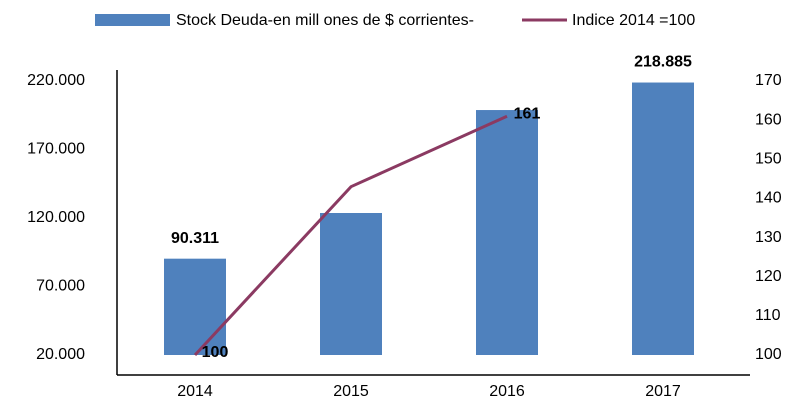 This screenshot has height=400, width=807. What do you see at coordinates (60, 354) in the screenshot?
I see `y-tick-label: 20.000` at bounding box center [60, 354].